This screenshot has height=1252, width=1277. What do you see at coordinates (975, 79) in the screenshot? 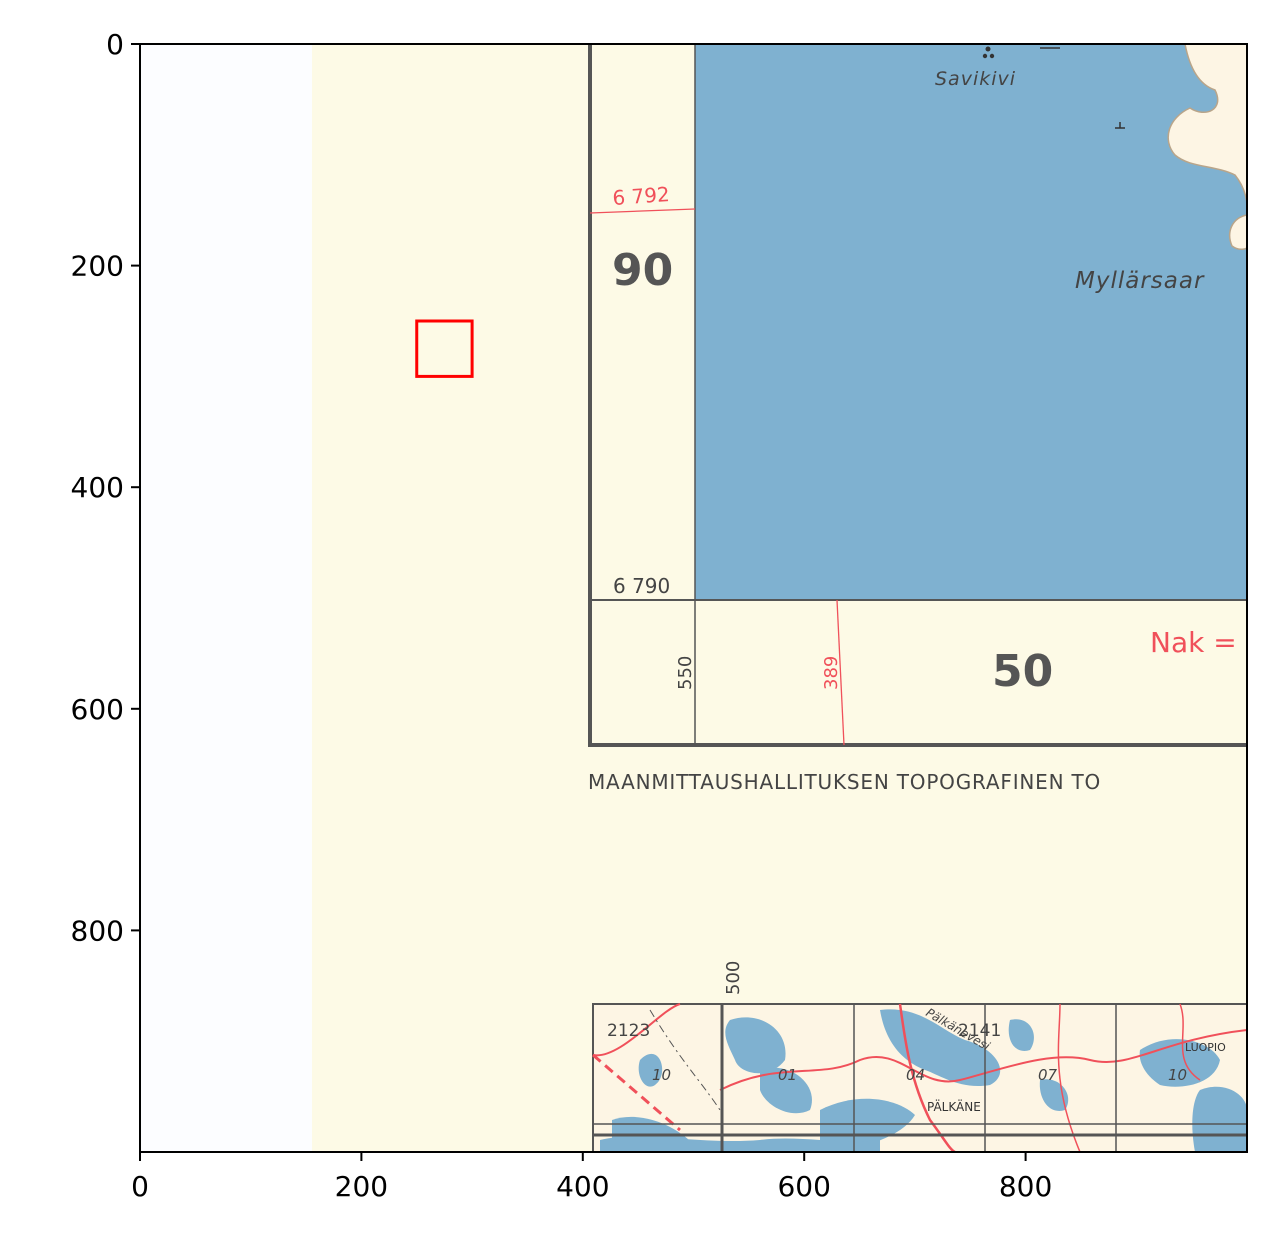
I see `place-savikivi: Savikivi` at bounding box center [975, 79].